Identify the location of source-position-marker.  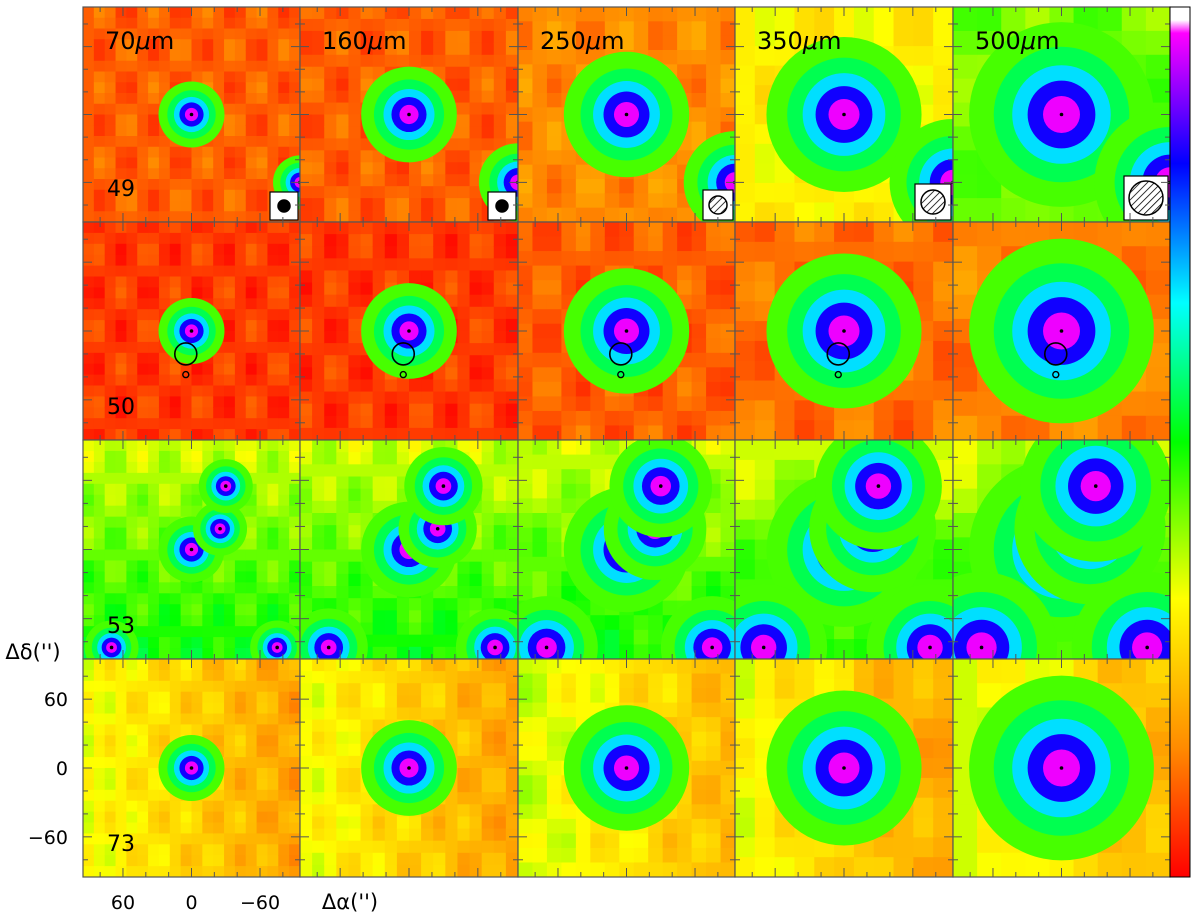
(1061, 331).